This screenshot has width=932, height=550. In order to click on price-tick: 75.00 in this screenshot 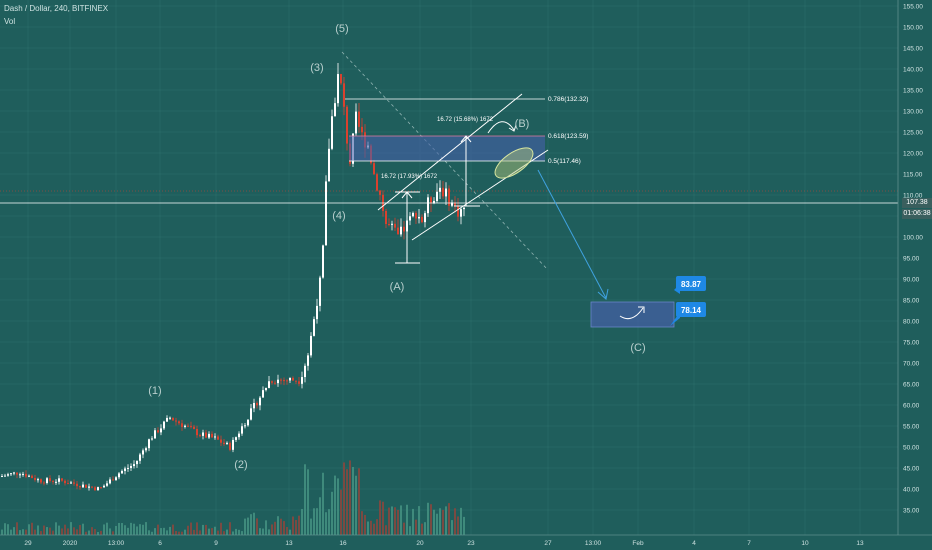, I will do `click(911, 343)`.